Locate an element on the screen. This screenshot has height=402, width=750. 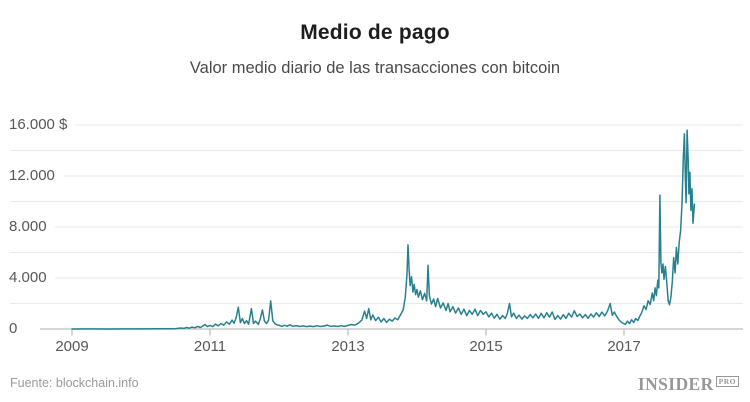
y-axis-label: 0 is located at coordinates (17, 329).